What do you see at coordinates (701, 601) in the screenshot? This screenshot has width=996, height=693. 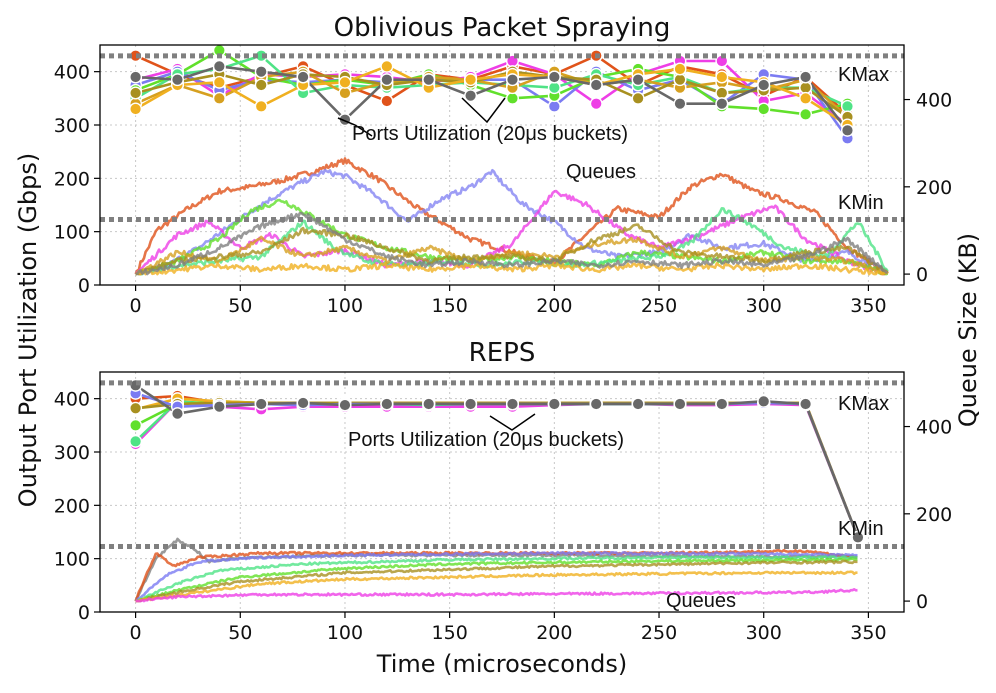 I see `queues-label-reps: Queues` at bounding box center [701, 601].